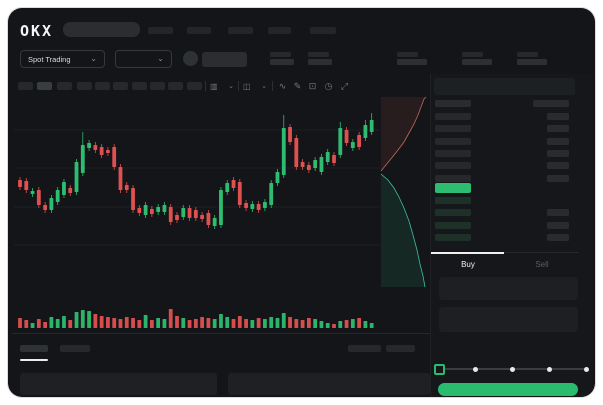 The image size is (603, 405). Describe the element at coordinates (44, 86) in the screenshot. I see `timeframe-pill-active` at that location.